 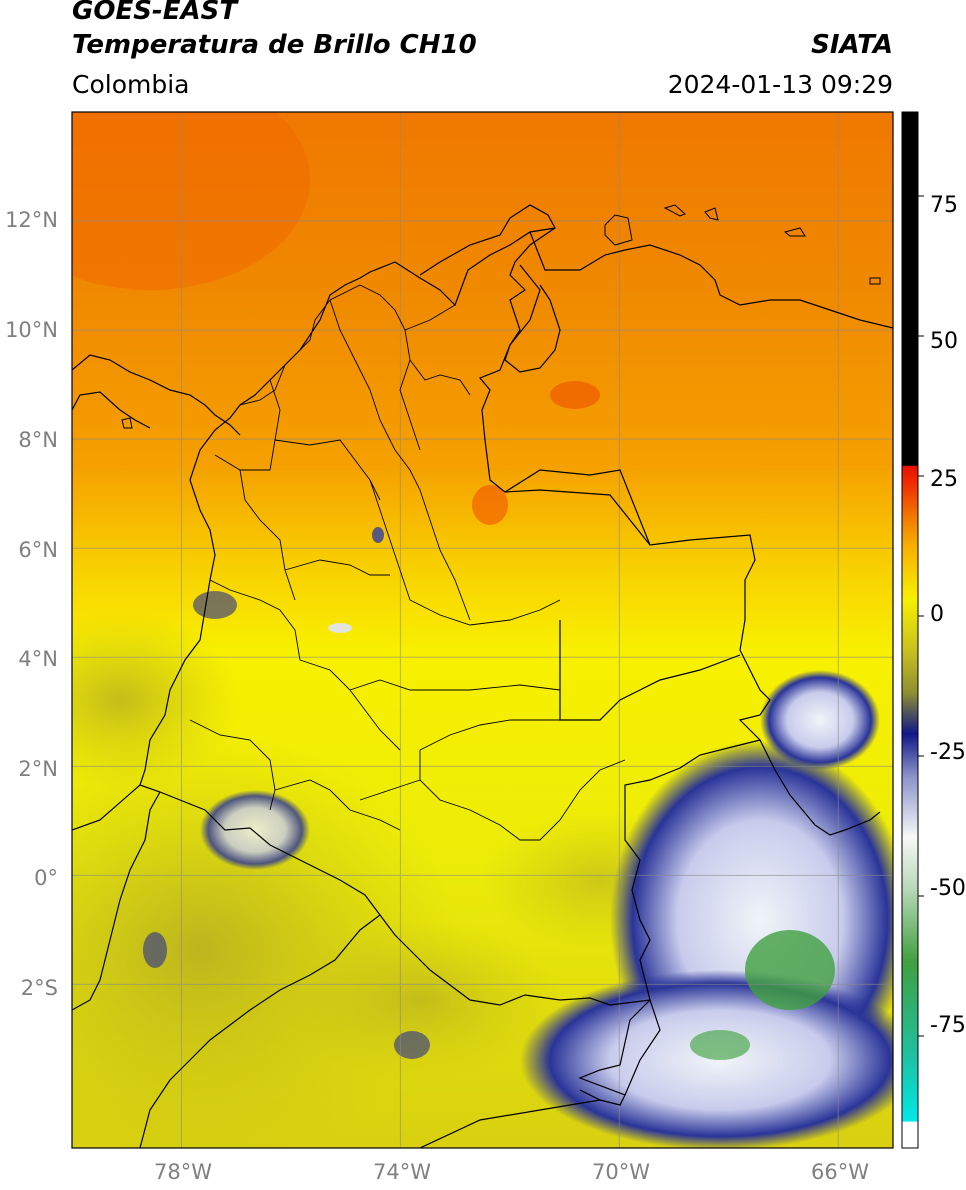 I want to click on lon-label-70w: 70°W, so click(x=621, y=1172).